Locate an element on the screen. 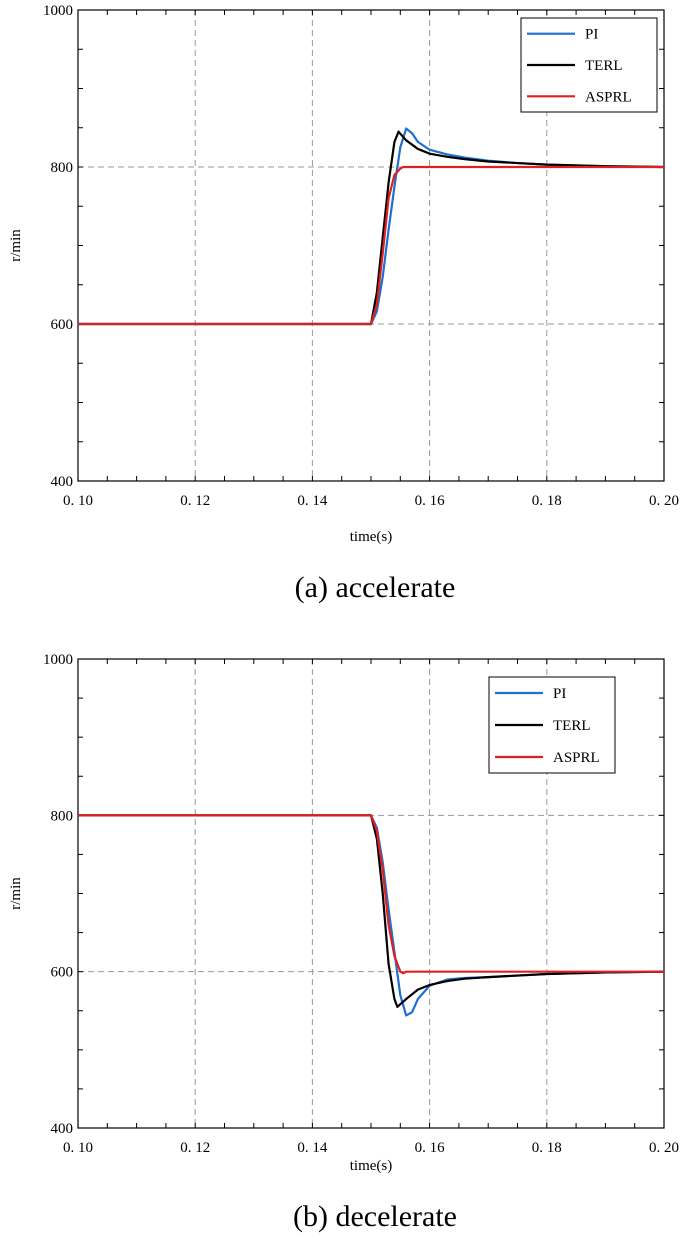 This screenshot has width=685, height=1250. figure-caption: (a) accelerate is located at coordinates (375, 587).